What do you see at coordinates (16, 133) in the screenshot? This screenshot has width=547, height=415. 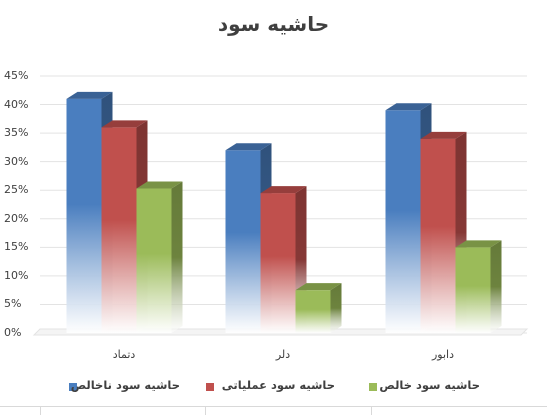 I see `y-tick-label: 35%` at bounding box center [16, 133].